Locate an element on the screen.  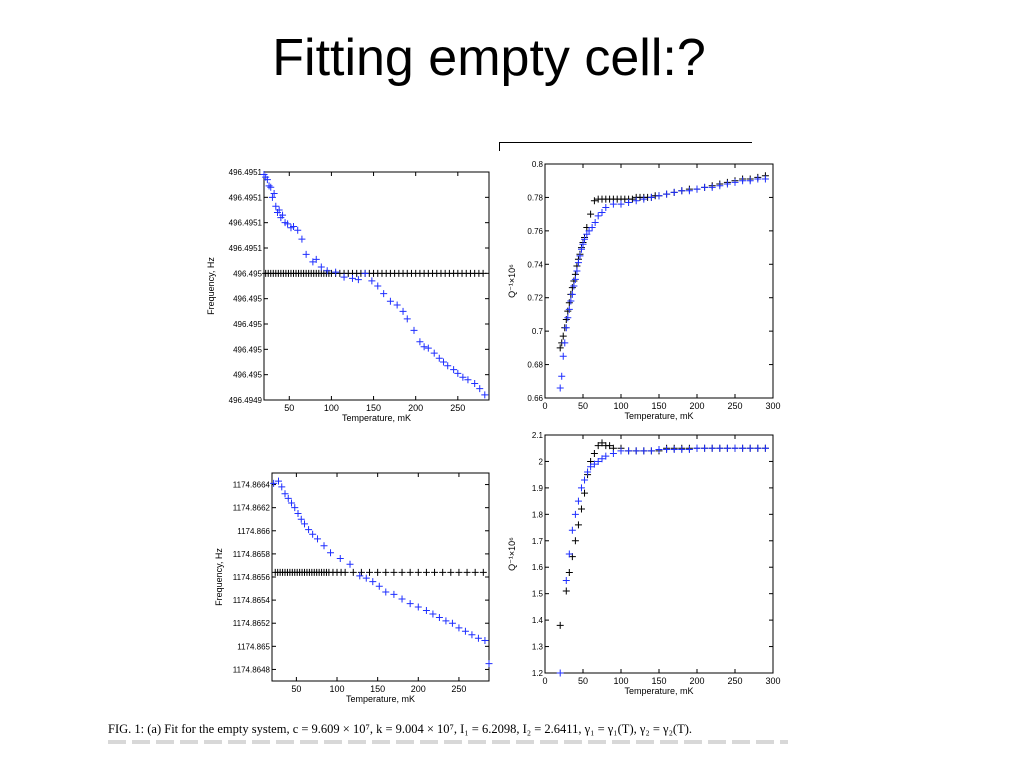
y-tick-label: 0.74 is located at coordinates (535, 264).